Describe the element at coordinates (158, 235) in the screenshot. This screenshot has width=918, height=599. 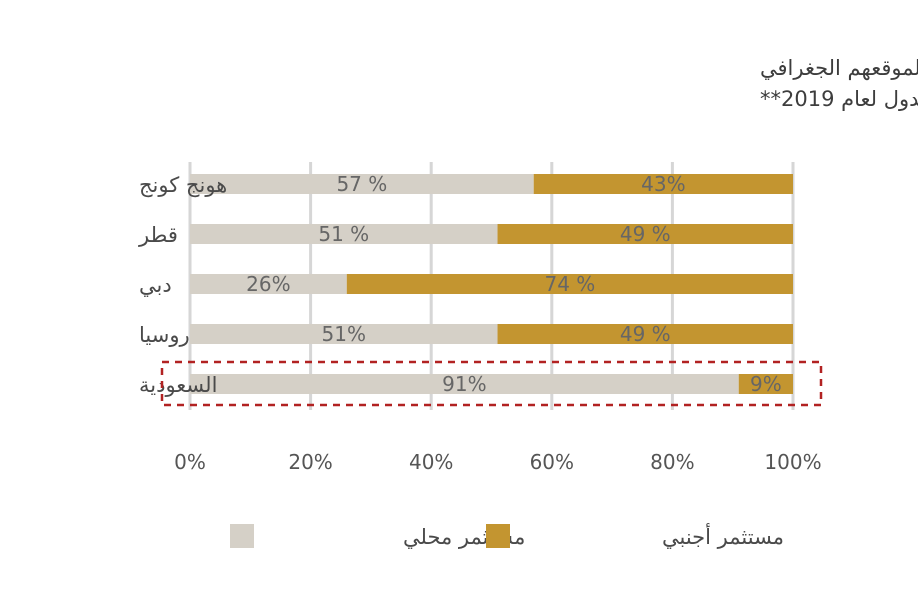
I see `category-label: قطر` at that location.